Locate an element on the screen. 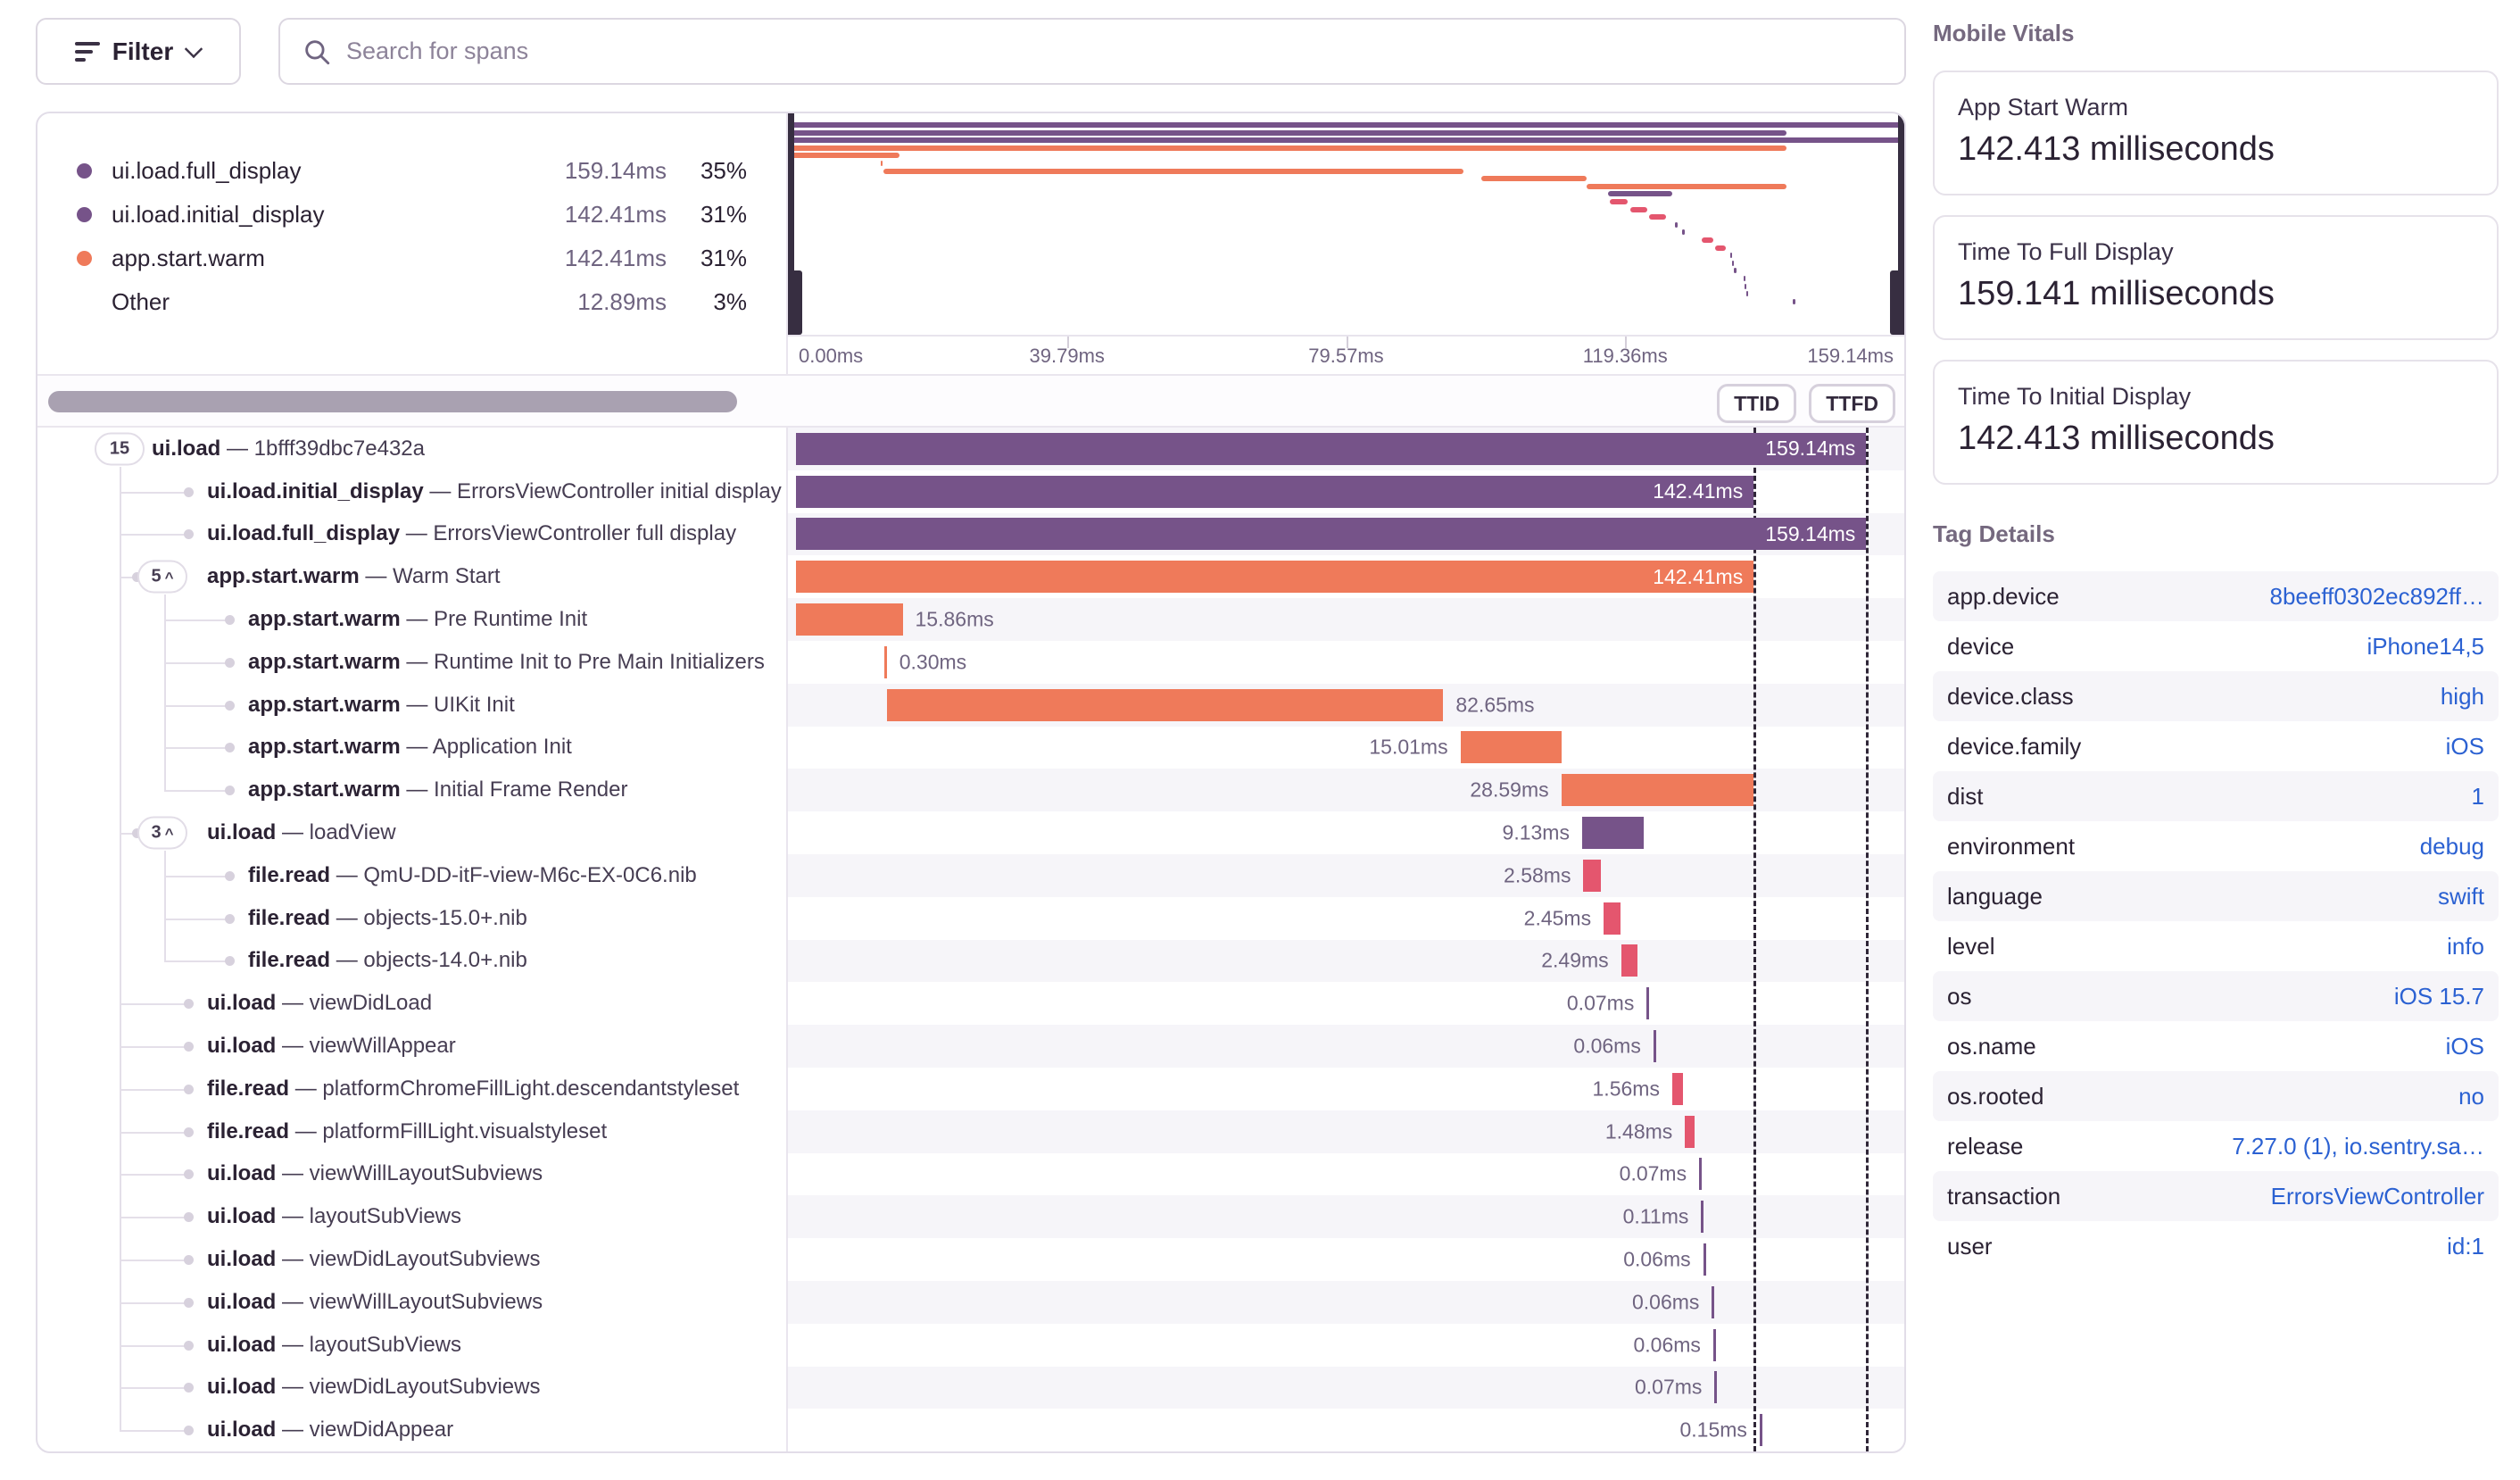  tag-value-link: iPhone14,5 is located at coordinates (2425, 646).